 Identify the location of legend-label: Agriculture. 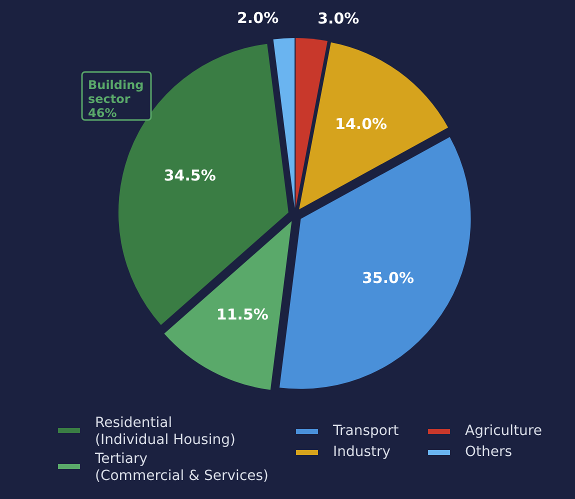
(503, 431).